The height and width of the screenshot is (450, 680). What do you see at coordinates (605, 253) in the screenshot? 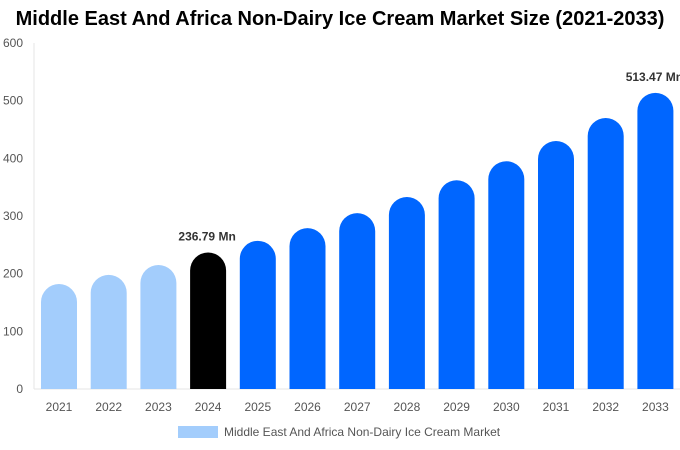
I see `bar-2032` at bounding box center [605, 253].